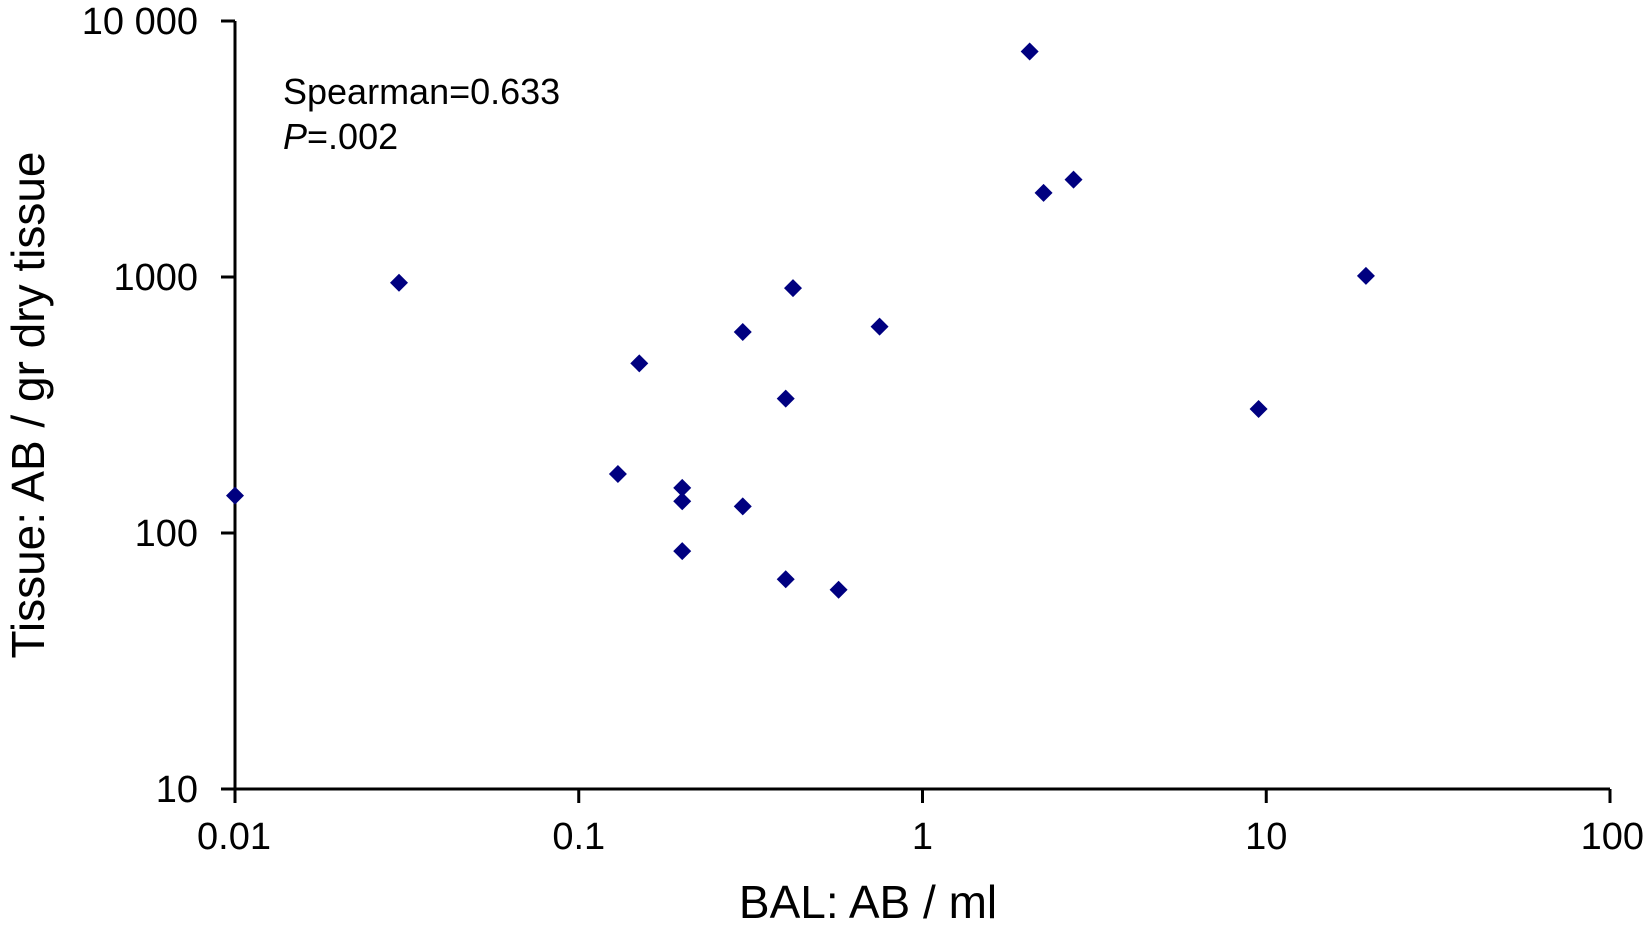 The image size is (1646, 946). I want to click on x-tick-label: 10, so click(1266, 837).